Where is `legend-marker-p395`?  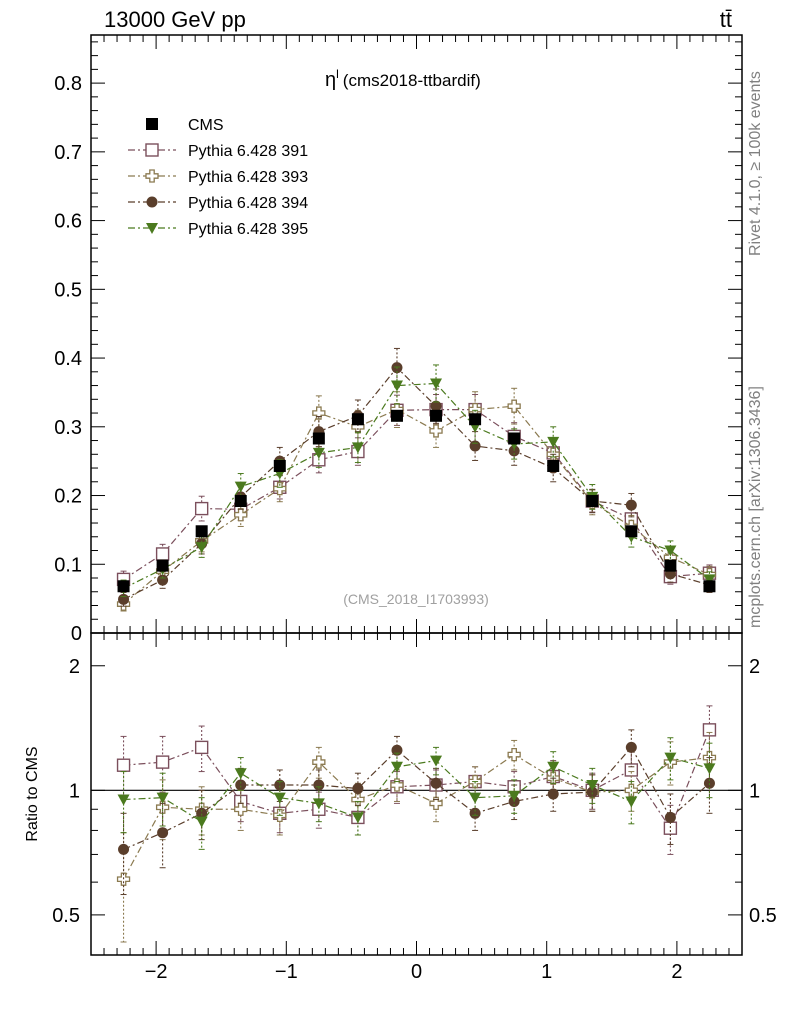
legend-marker-p395 is located at coordinates (152, 228).